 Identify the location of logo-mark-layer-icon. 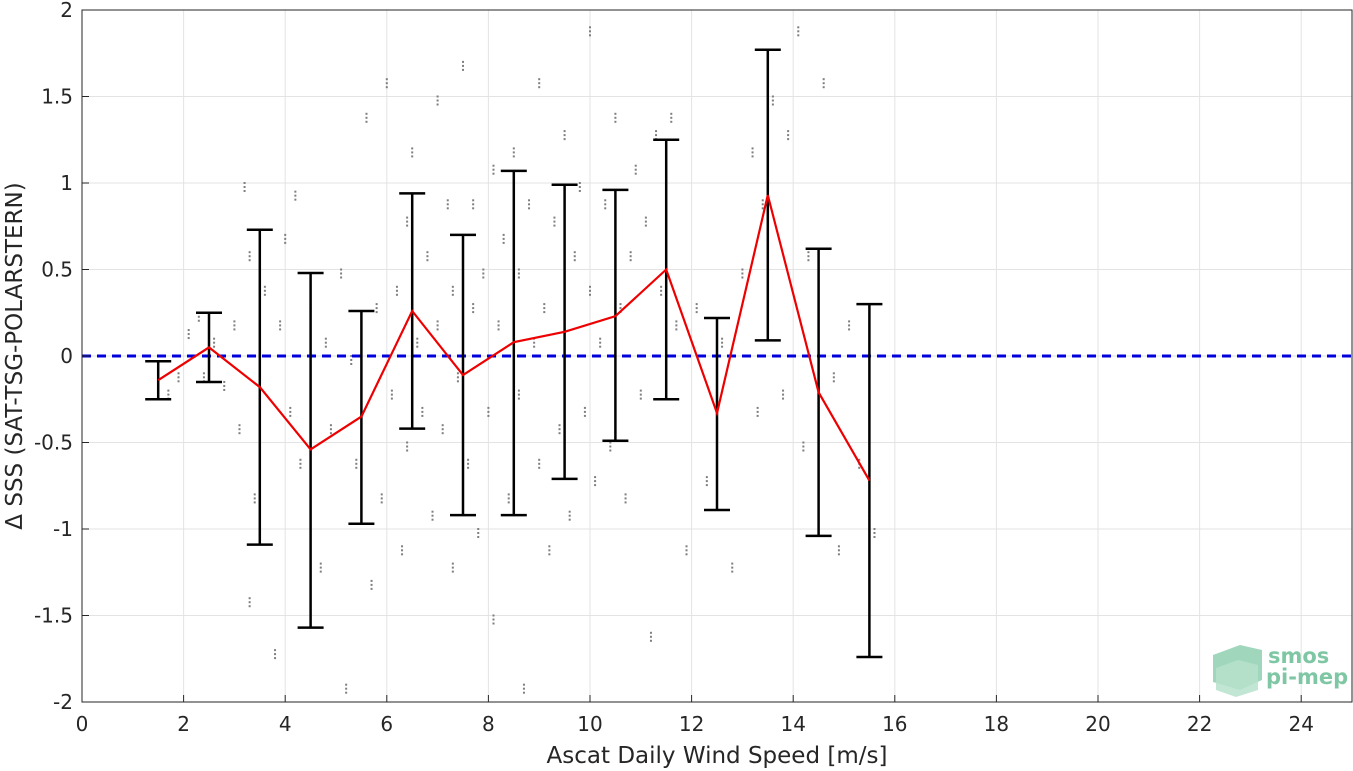
(1237, 678).